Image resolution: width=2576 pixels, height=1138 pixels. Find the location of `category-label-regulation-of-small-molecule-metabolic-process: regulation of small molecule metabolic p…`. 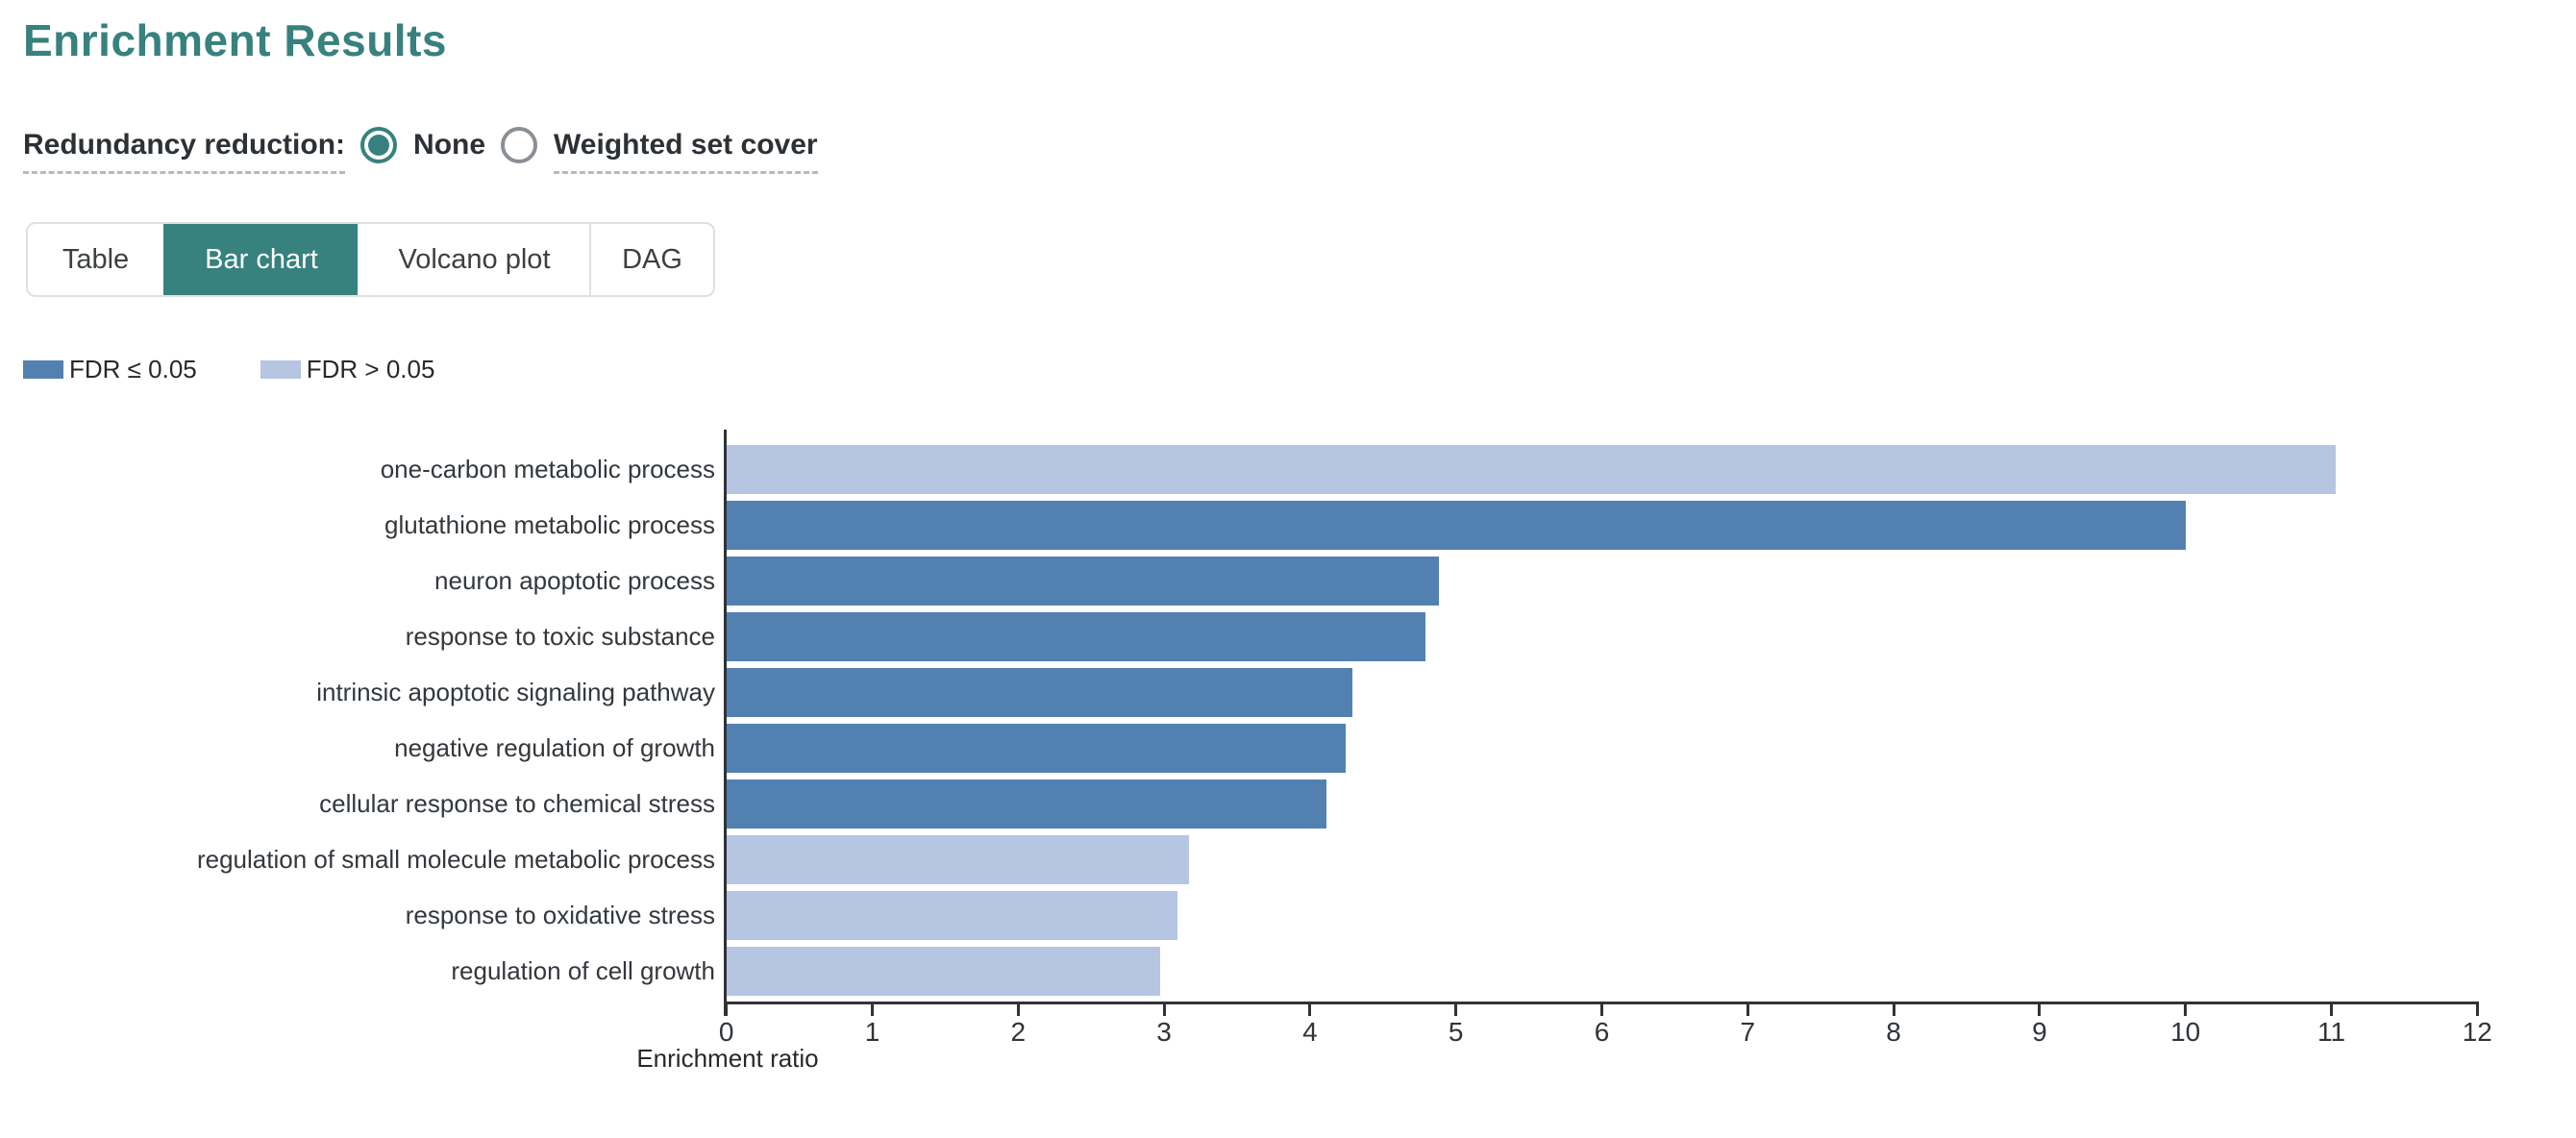

category-label-regulation-of-small-molecule-metabolic-process: regulation of small molecule metabolic p… is located at coordinates (455, 860).